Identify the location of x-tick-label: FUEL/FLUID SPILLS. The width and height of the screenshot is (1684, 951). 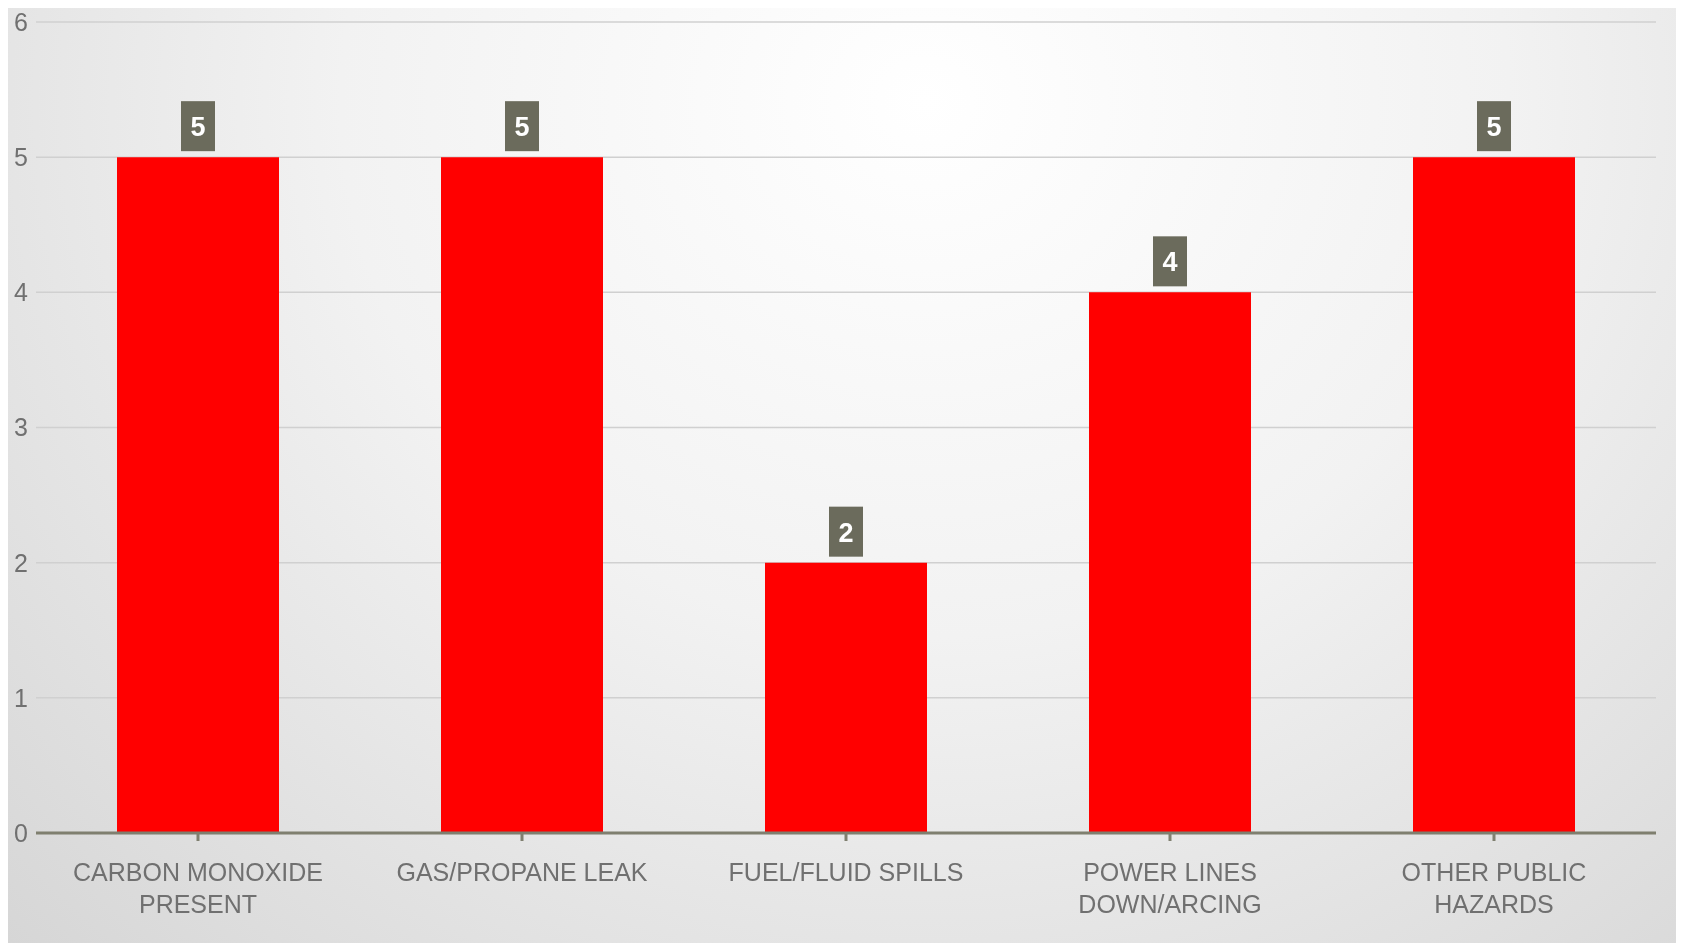
(846, 872).